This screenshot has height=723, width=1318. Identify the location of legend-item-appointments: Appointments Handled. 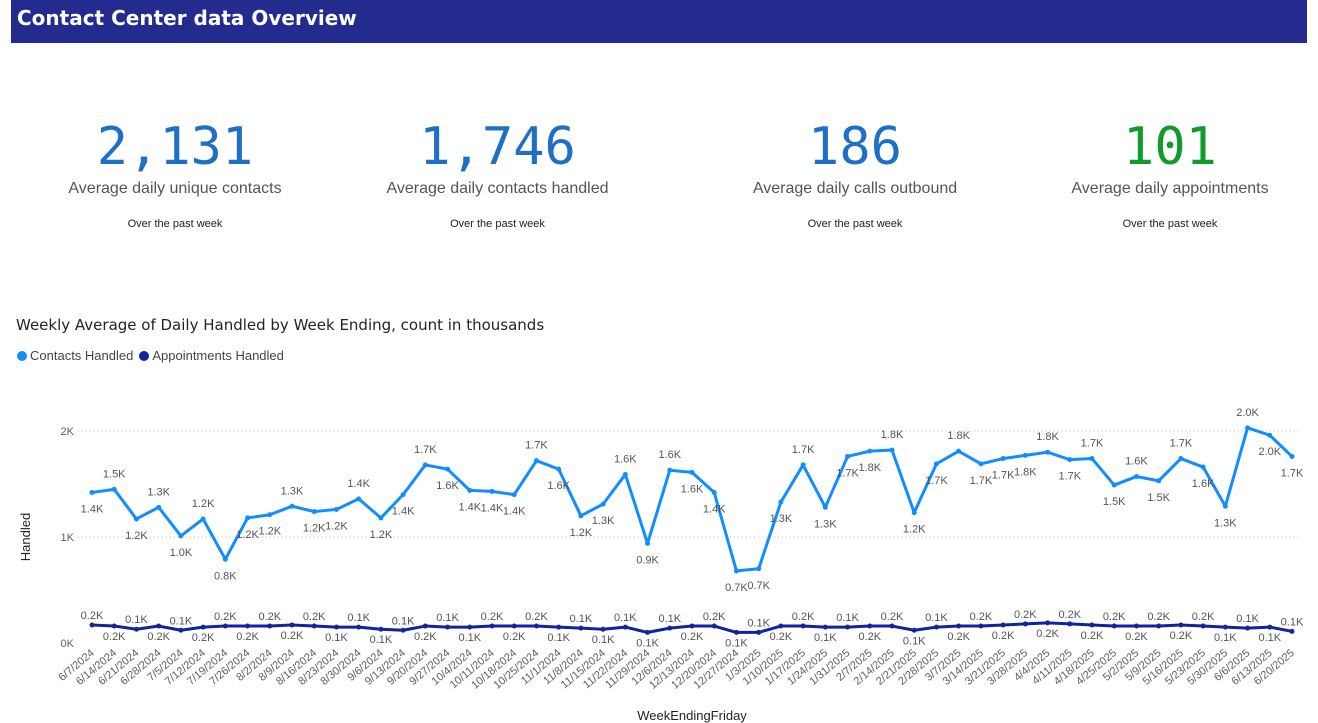
(211, 355).